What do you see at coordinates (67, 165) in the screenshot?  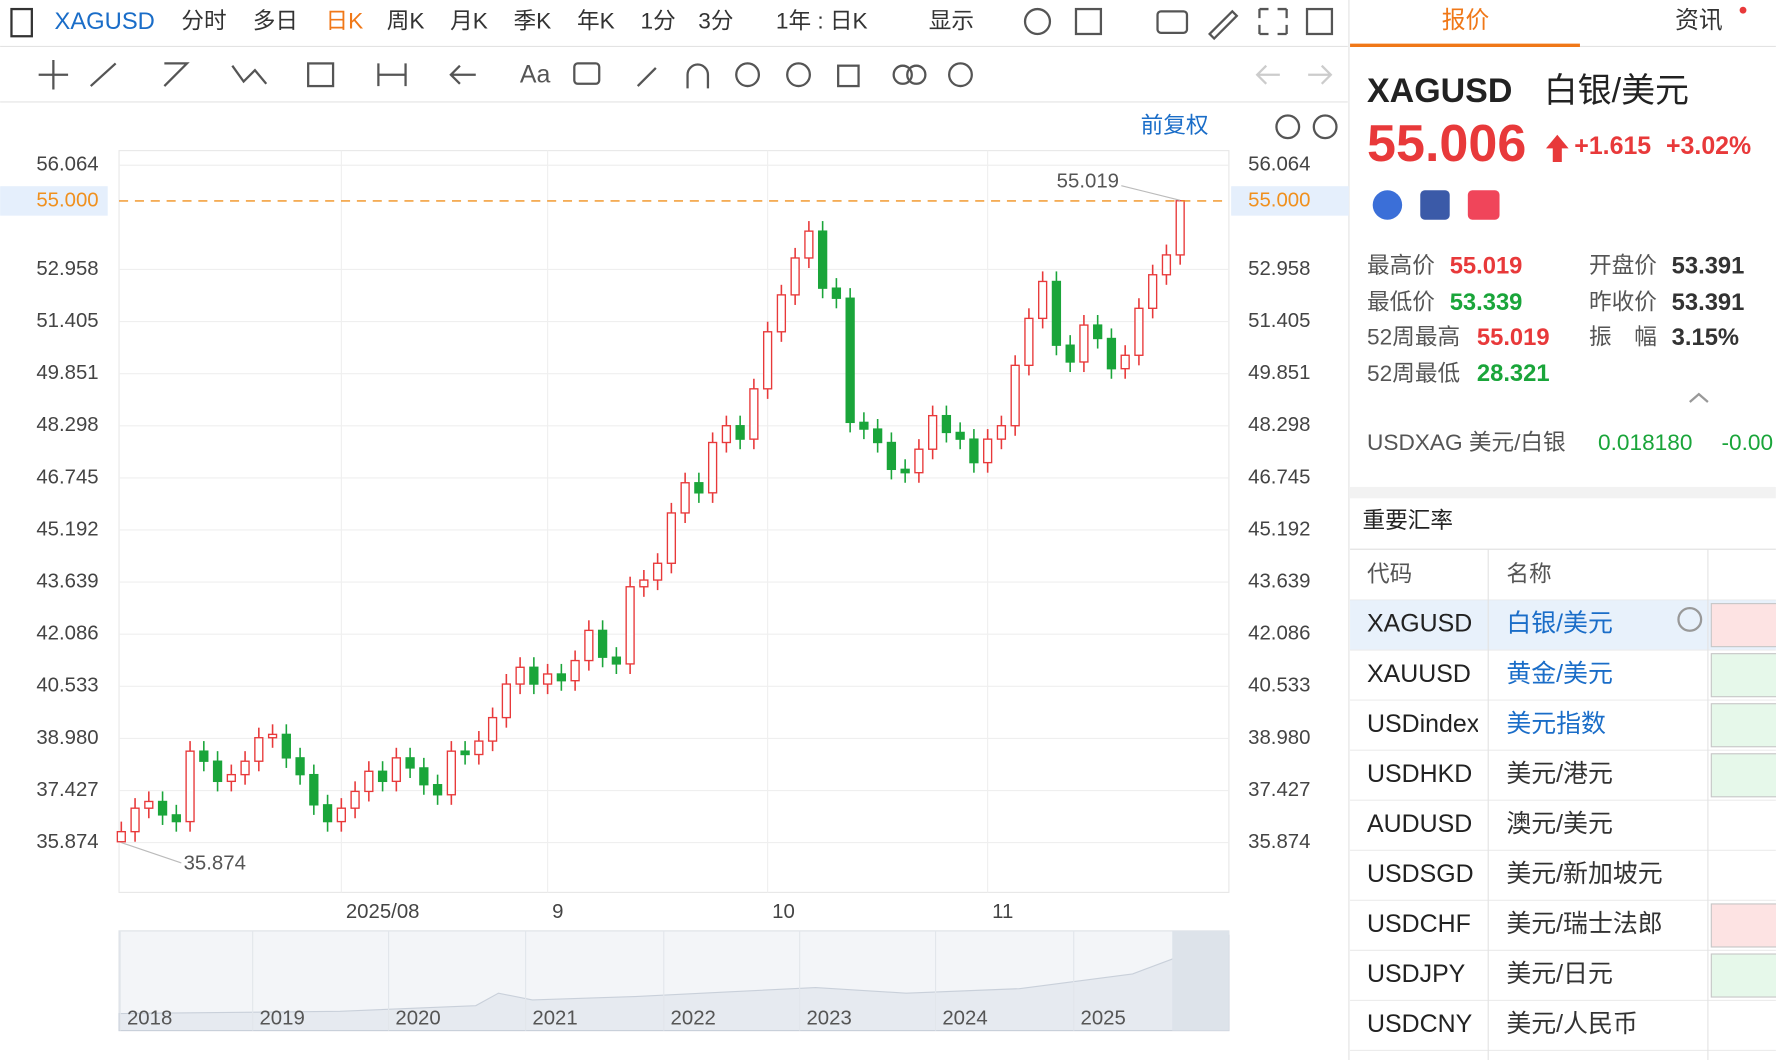 I see `y-tick-label: 56.064` at bounding box center [67, 165].